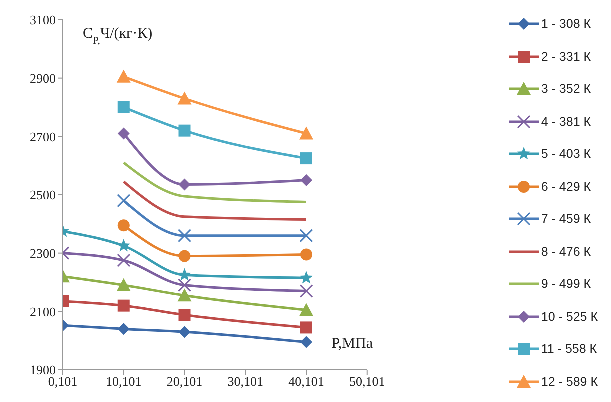  I want to click on y-tick-label: 3100, so click(43, 20).